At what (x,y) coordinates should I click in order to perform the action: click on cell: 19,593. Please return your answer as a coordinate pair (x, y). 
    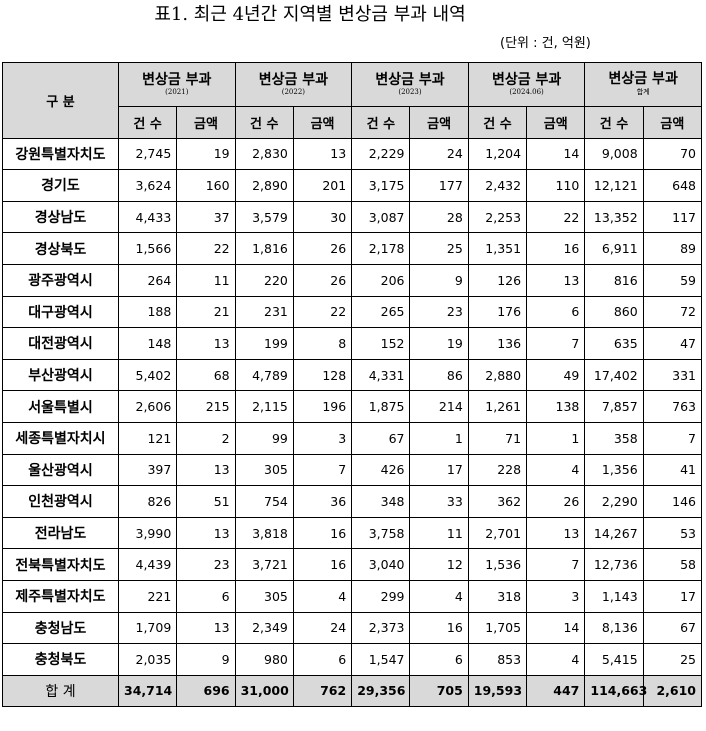
    Looking at the image, I should click on (497, 691).